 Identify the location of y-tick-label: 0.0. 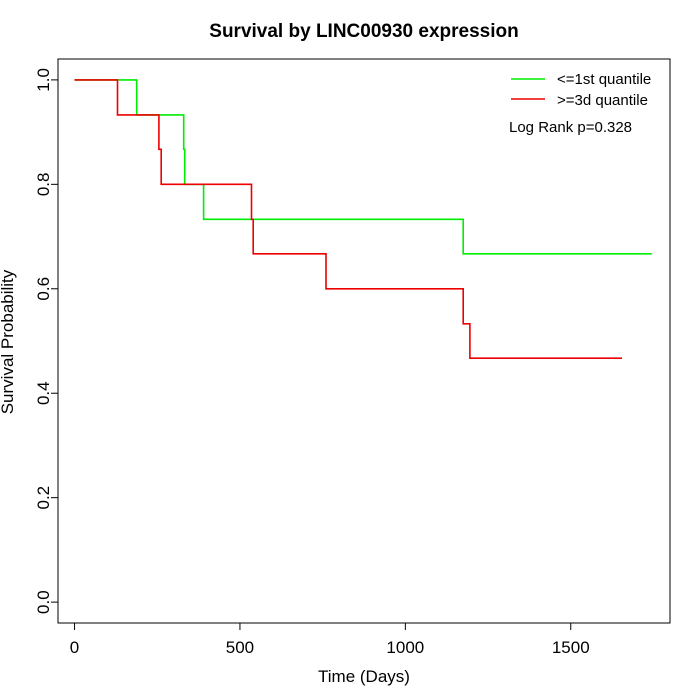
(43, 602).